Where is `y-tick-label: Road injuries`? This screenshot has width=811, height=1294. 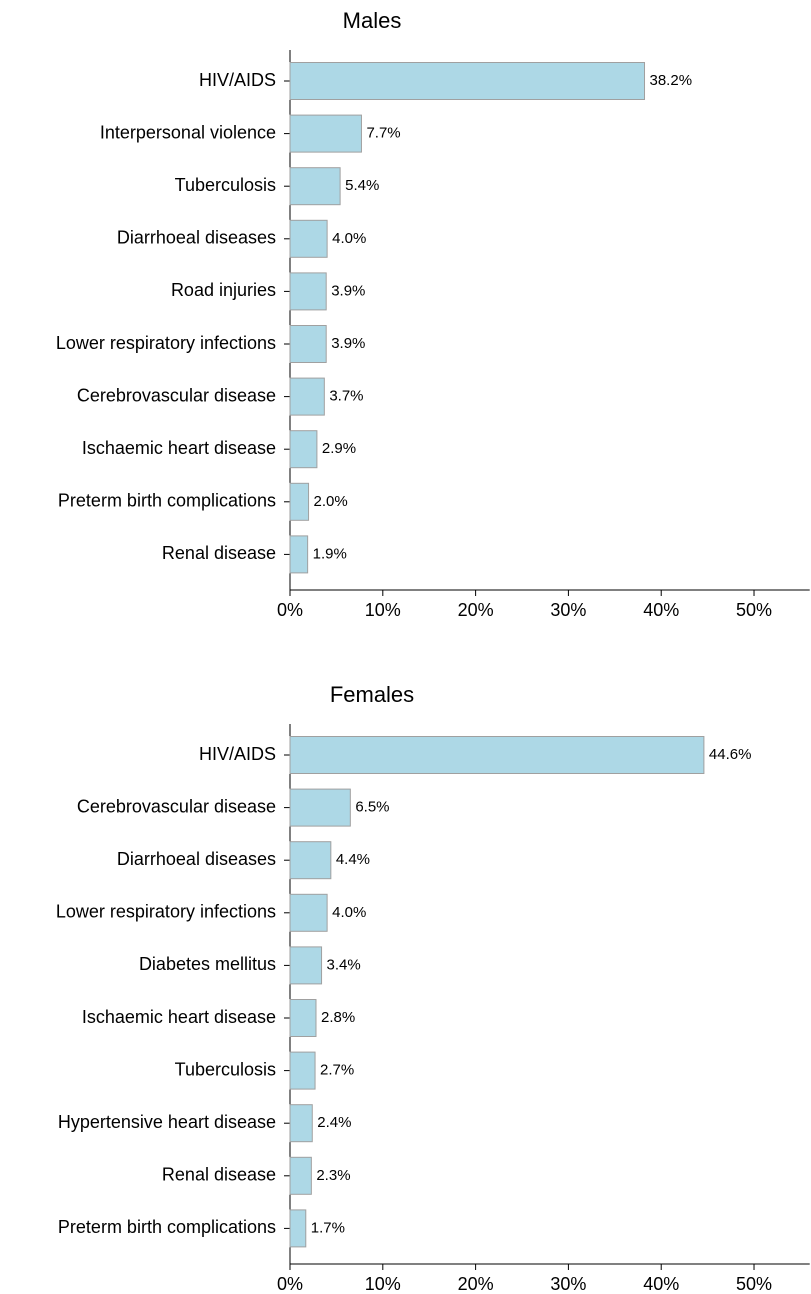 y-tick-label: Road injuries is located at coordinates (223, 290).